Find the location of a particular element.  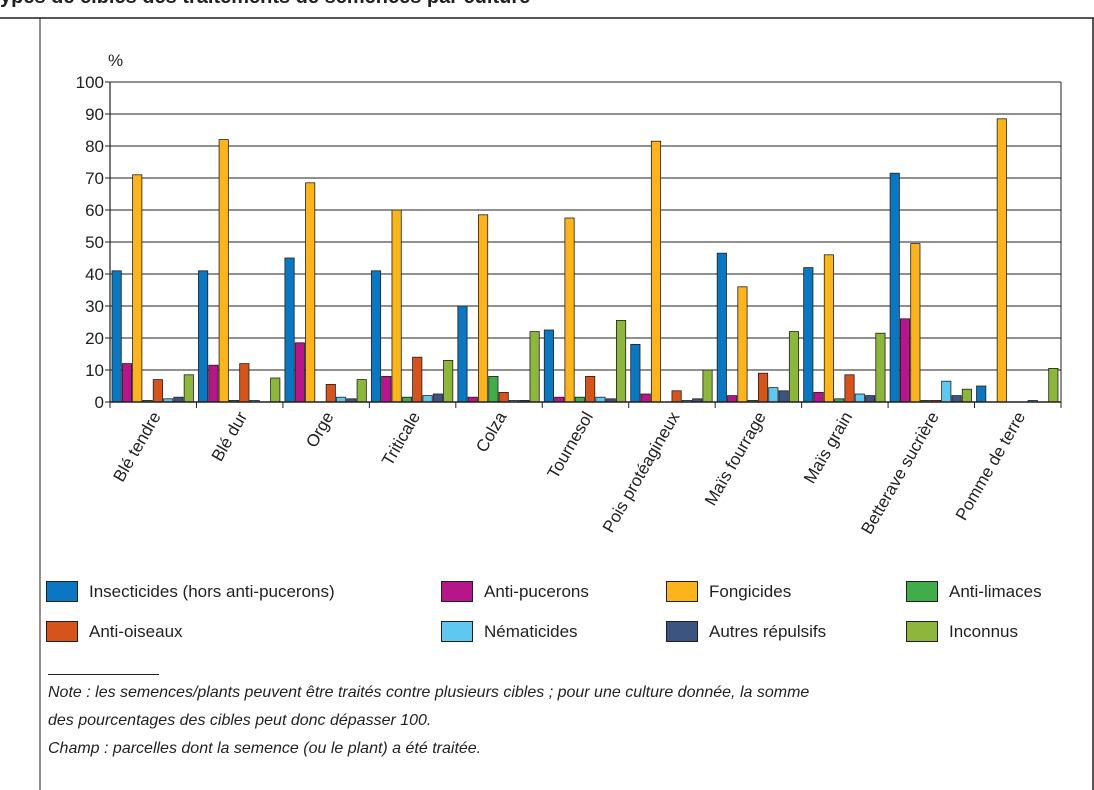

bar-pois-proteagineux-anti-pucerons is located at coordinates (645, 398).